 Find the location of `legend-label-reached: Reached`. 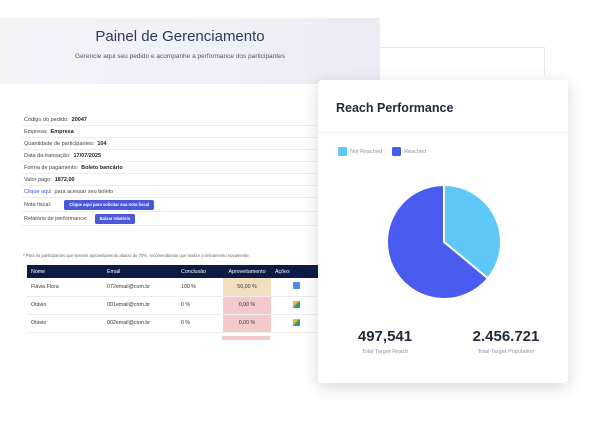

legend-label-reached: Reached is located at coordinates (415, 151).